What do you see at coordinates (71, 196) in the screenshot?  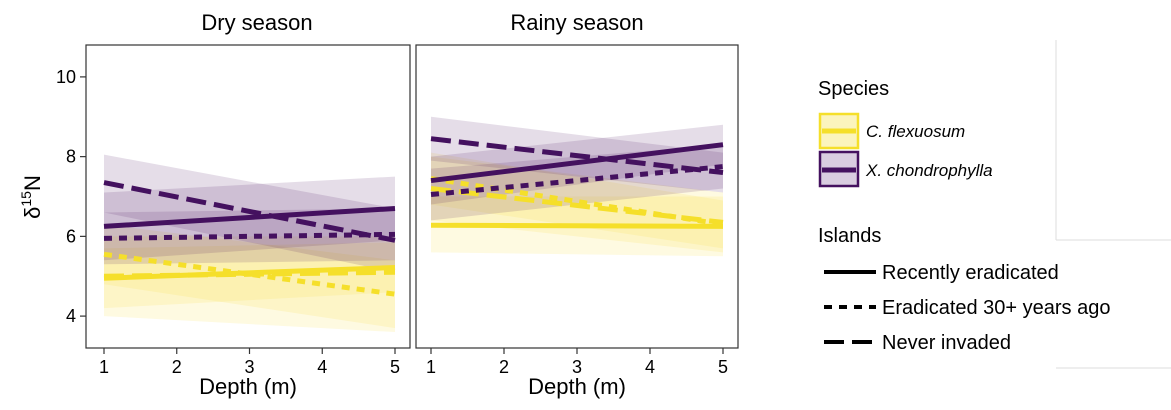 I see `y-axis: 4 6 8 10` at bounding box center [71, 196].